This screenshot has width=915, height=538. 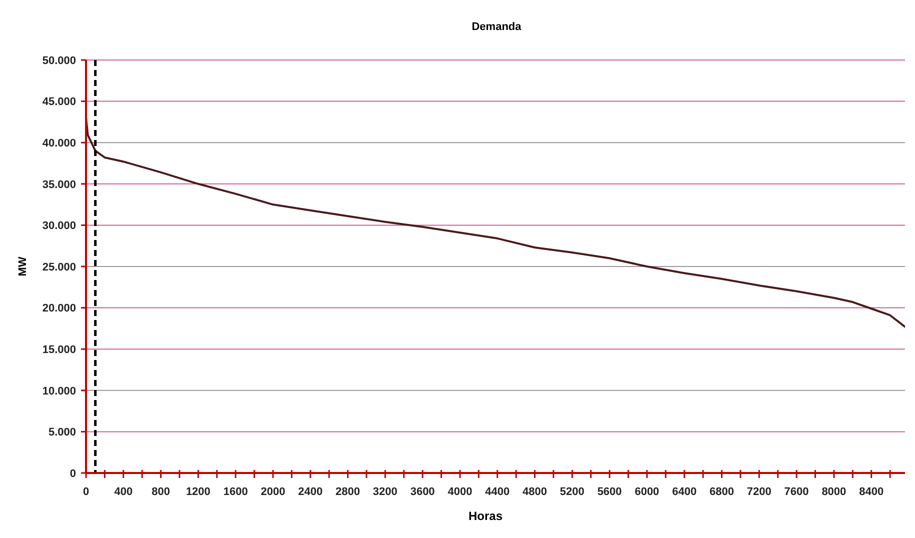 I want to click on x-tick-label: 3600, so click(x=422, y=492).